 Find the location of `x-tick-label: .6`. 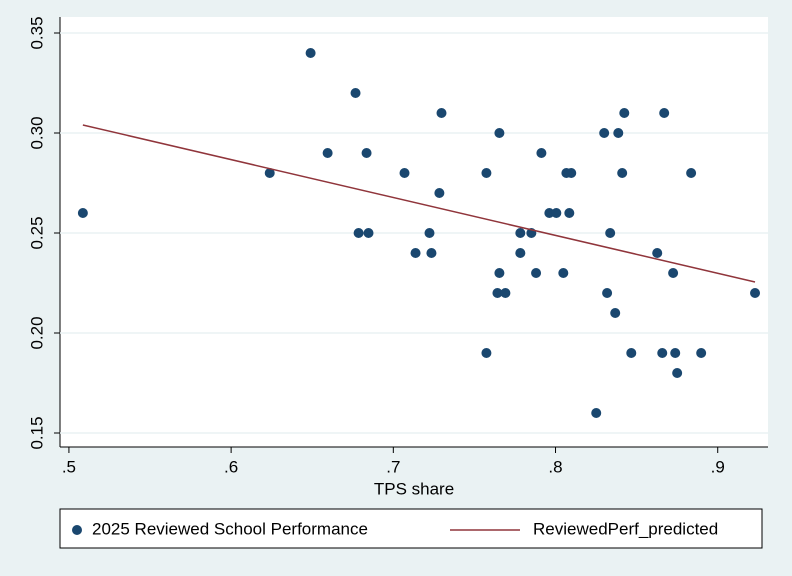

x-tick-label: .6 is located at coordinates (231, 466).